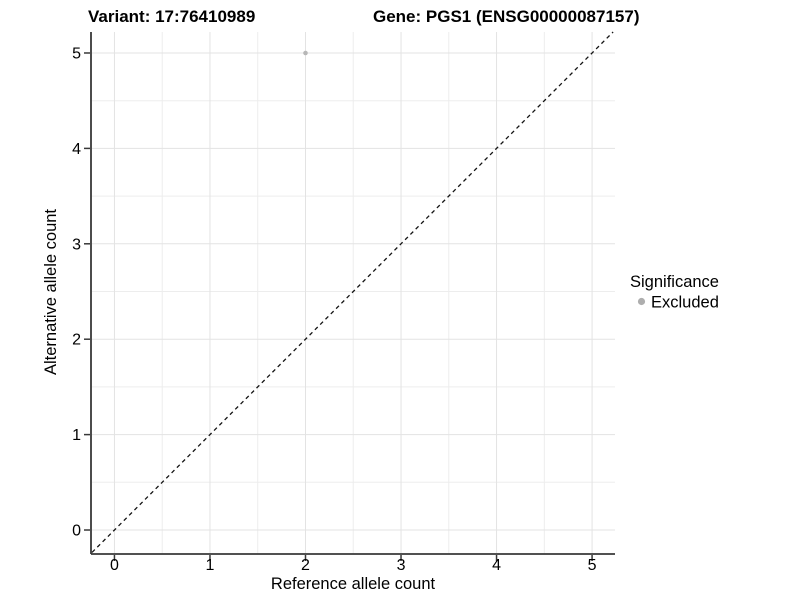  Describe the element at coordinates (496, 565) in the screenshot. I see `x-tick-label: 4` at that location.